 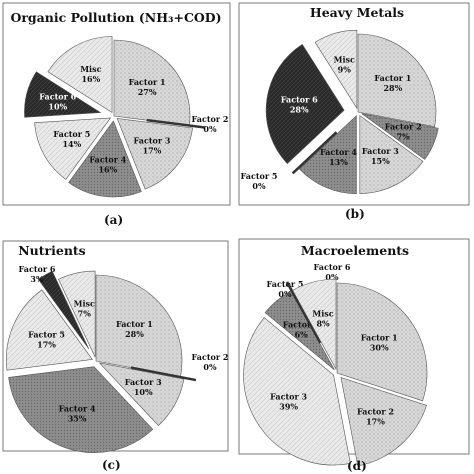 I want to click on chart-title: Heavy Metals, so click(x=357, y=12).